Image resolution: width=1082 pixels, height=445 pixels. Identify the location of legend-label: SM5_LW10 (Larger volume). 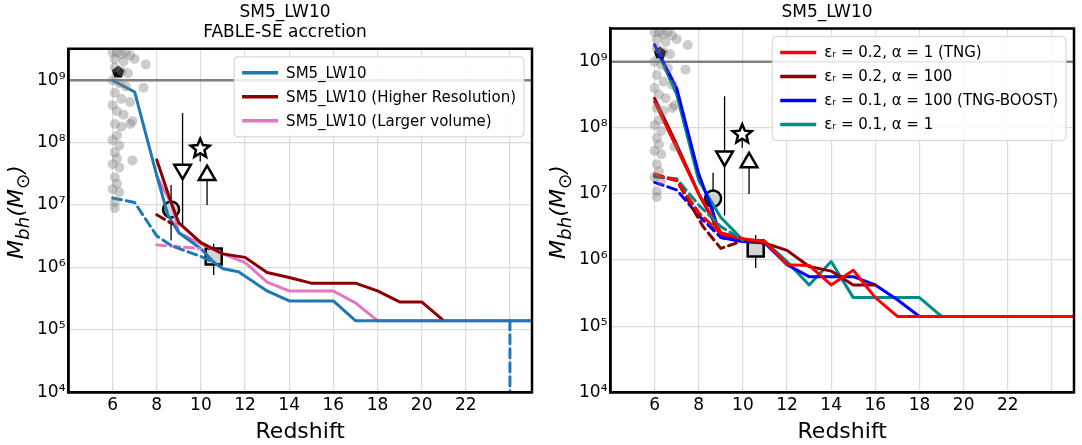
(389, 121).